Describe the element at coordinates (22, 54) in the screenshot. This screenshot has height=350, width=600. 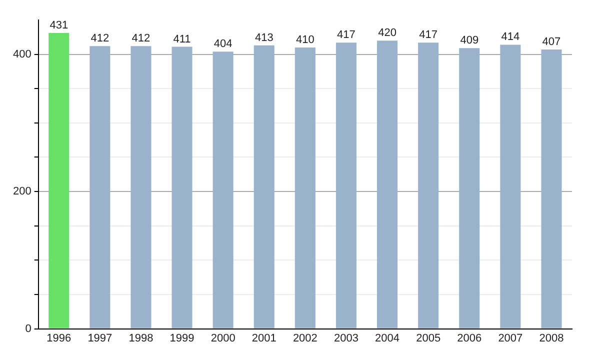
I see `y-tick-label: 400` at that location.